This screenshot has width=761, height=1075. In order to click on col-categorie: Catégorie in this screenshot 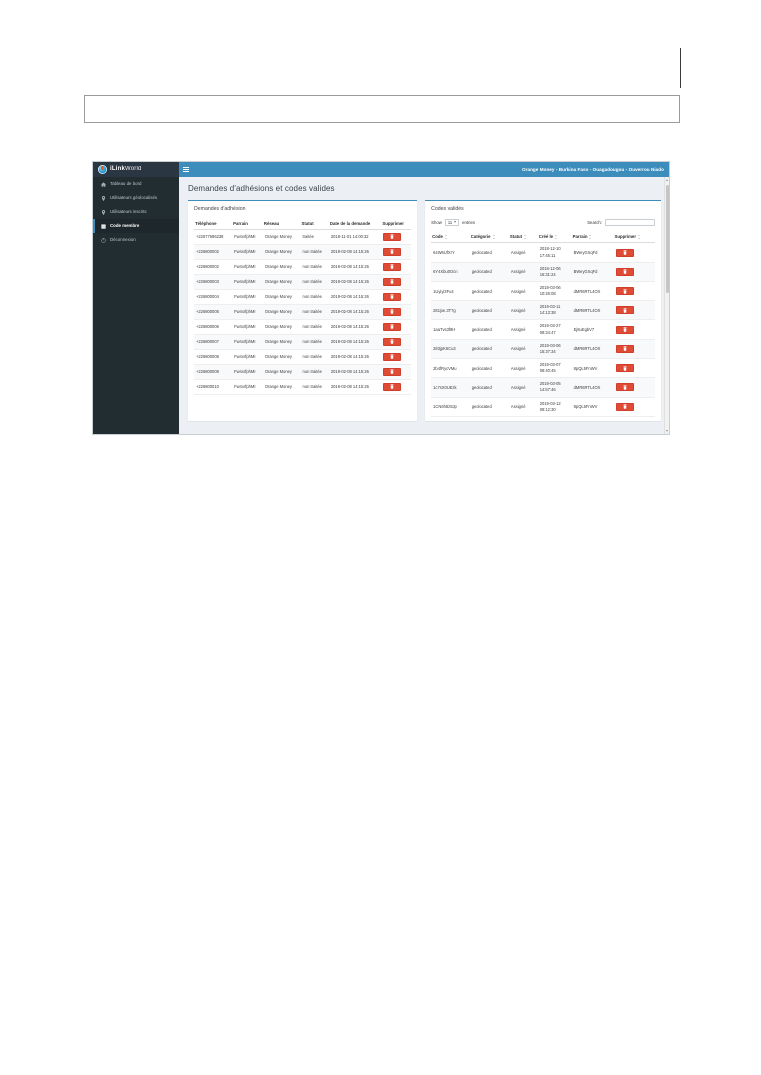, I will do `click(489, 238)`.